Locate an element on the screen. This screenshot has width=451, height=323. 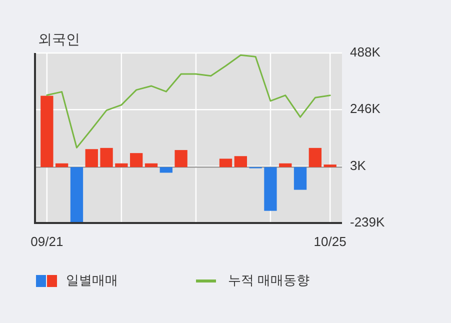
x-tick-label: 10/25 is located at coordinates (330, 241).